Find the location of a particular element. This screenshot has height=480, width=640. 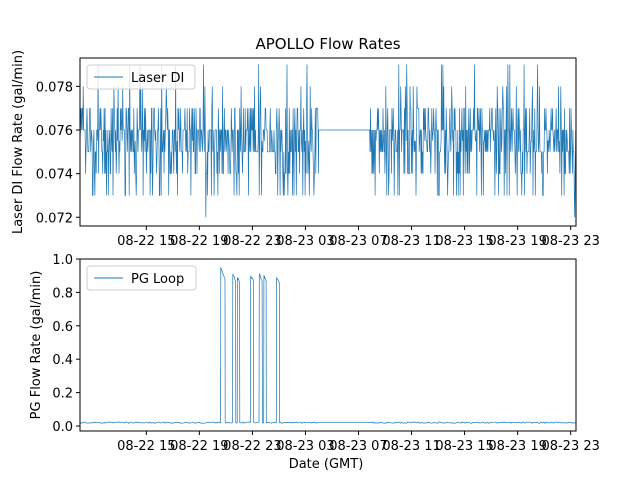

y-tick-label: 0.078 is located at coordinates (54, 87).